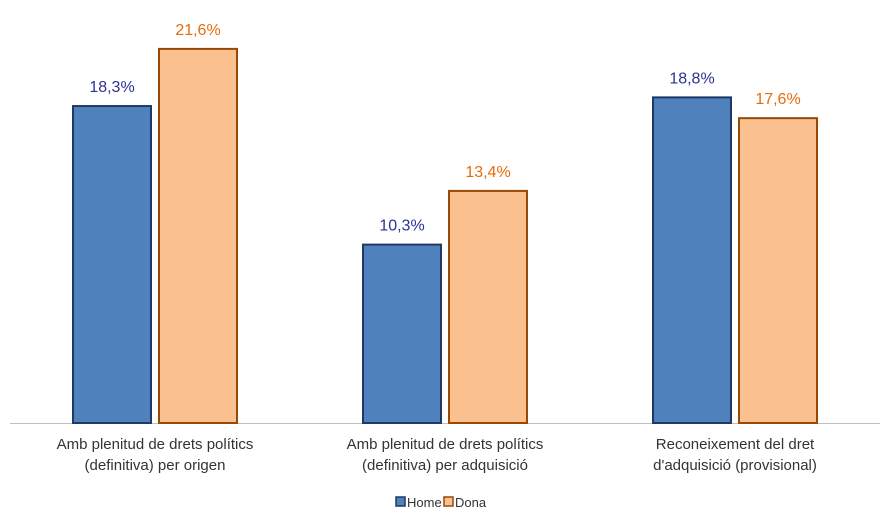  Describe the element at coordinates (197, 30) in the screenshot. I see `value-label-dona-1: 21,6%` at that location.